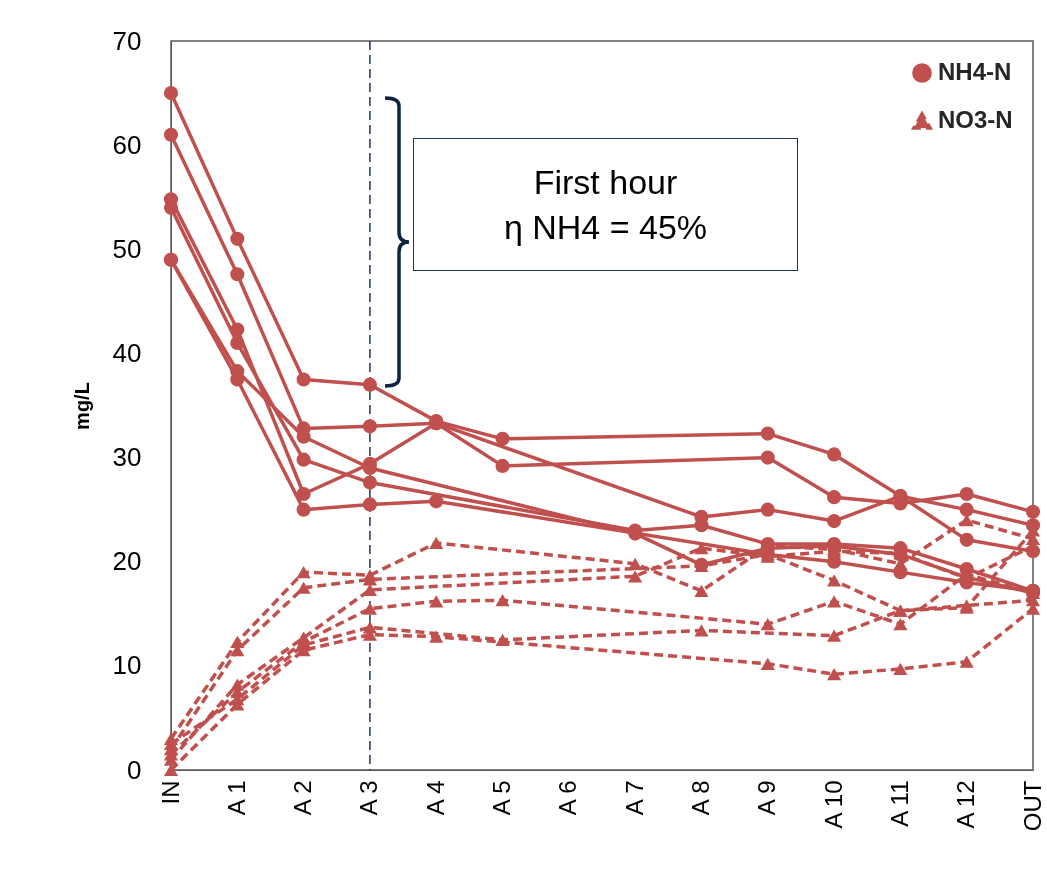 The width and height of the screenshot is (1047, 877). Describe the element at coordinates (975, 71) in the screenshot. I see `legend-label: NH4-N` at that location.